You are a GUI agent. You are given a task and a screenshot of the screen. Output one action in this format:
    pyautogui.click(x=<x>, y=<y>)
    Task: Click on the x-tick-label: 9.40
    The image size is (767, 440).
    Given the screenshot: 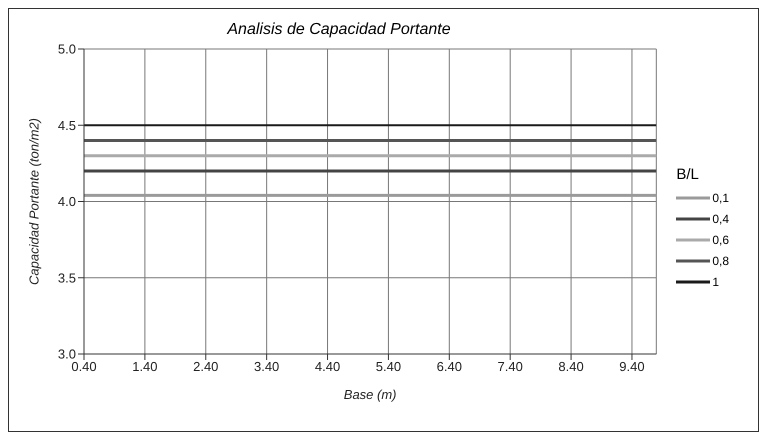 What is the action you would take?
    pyautogui.click(x=632, y=366)
    